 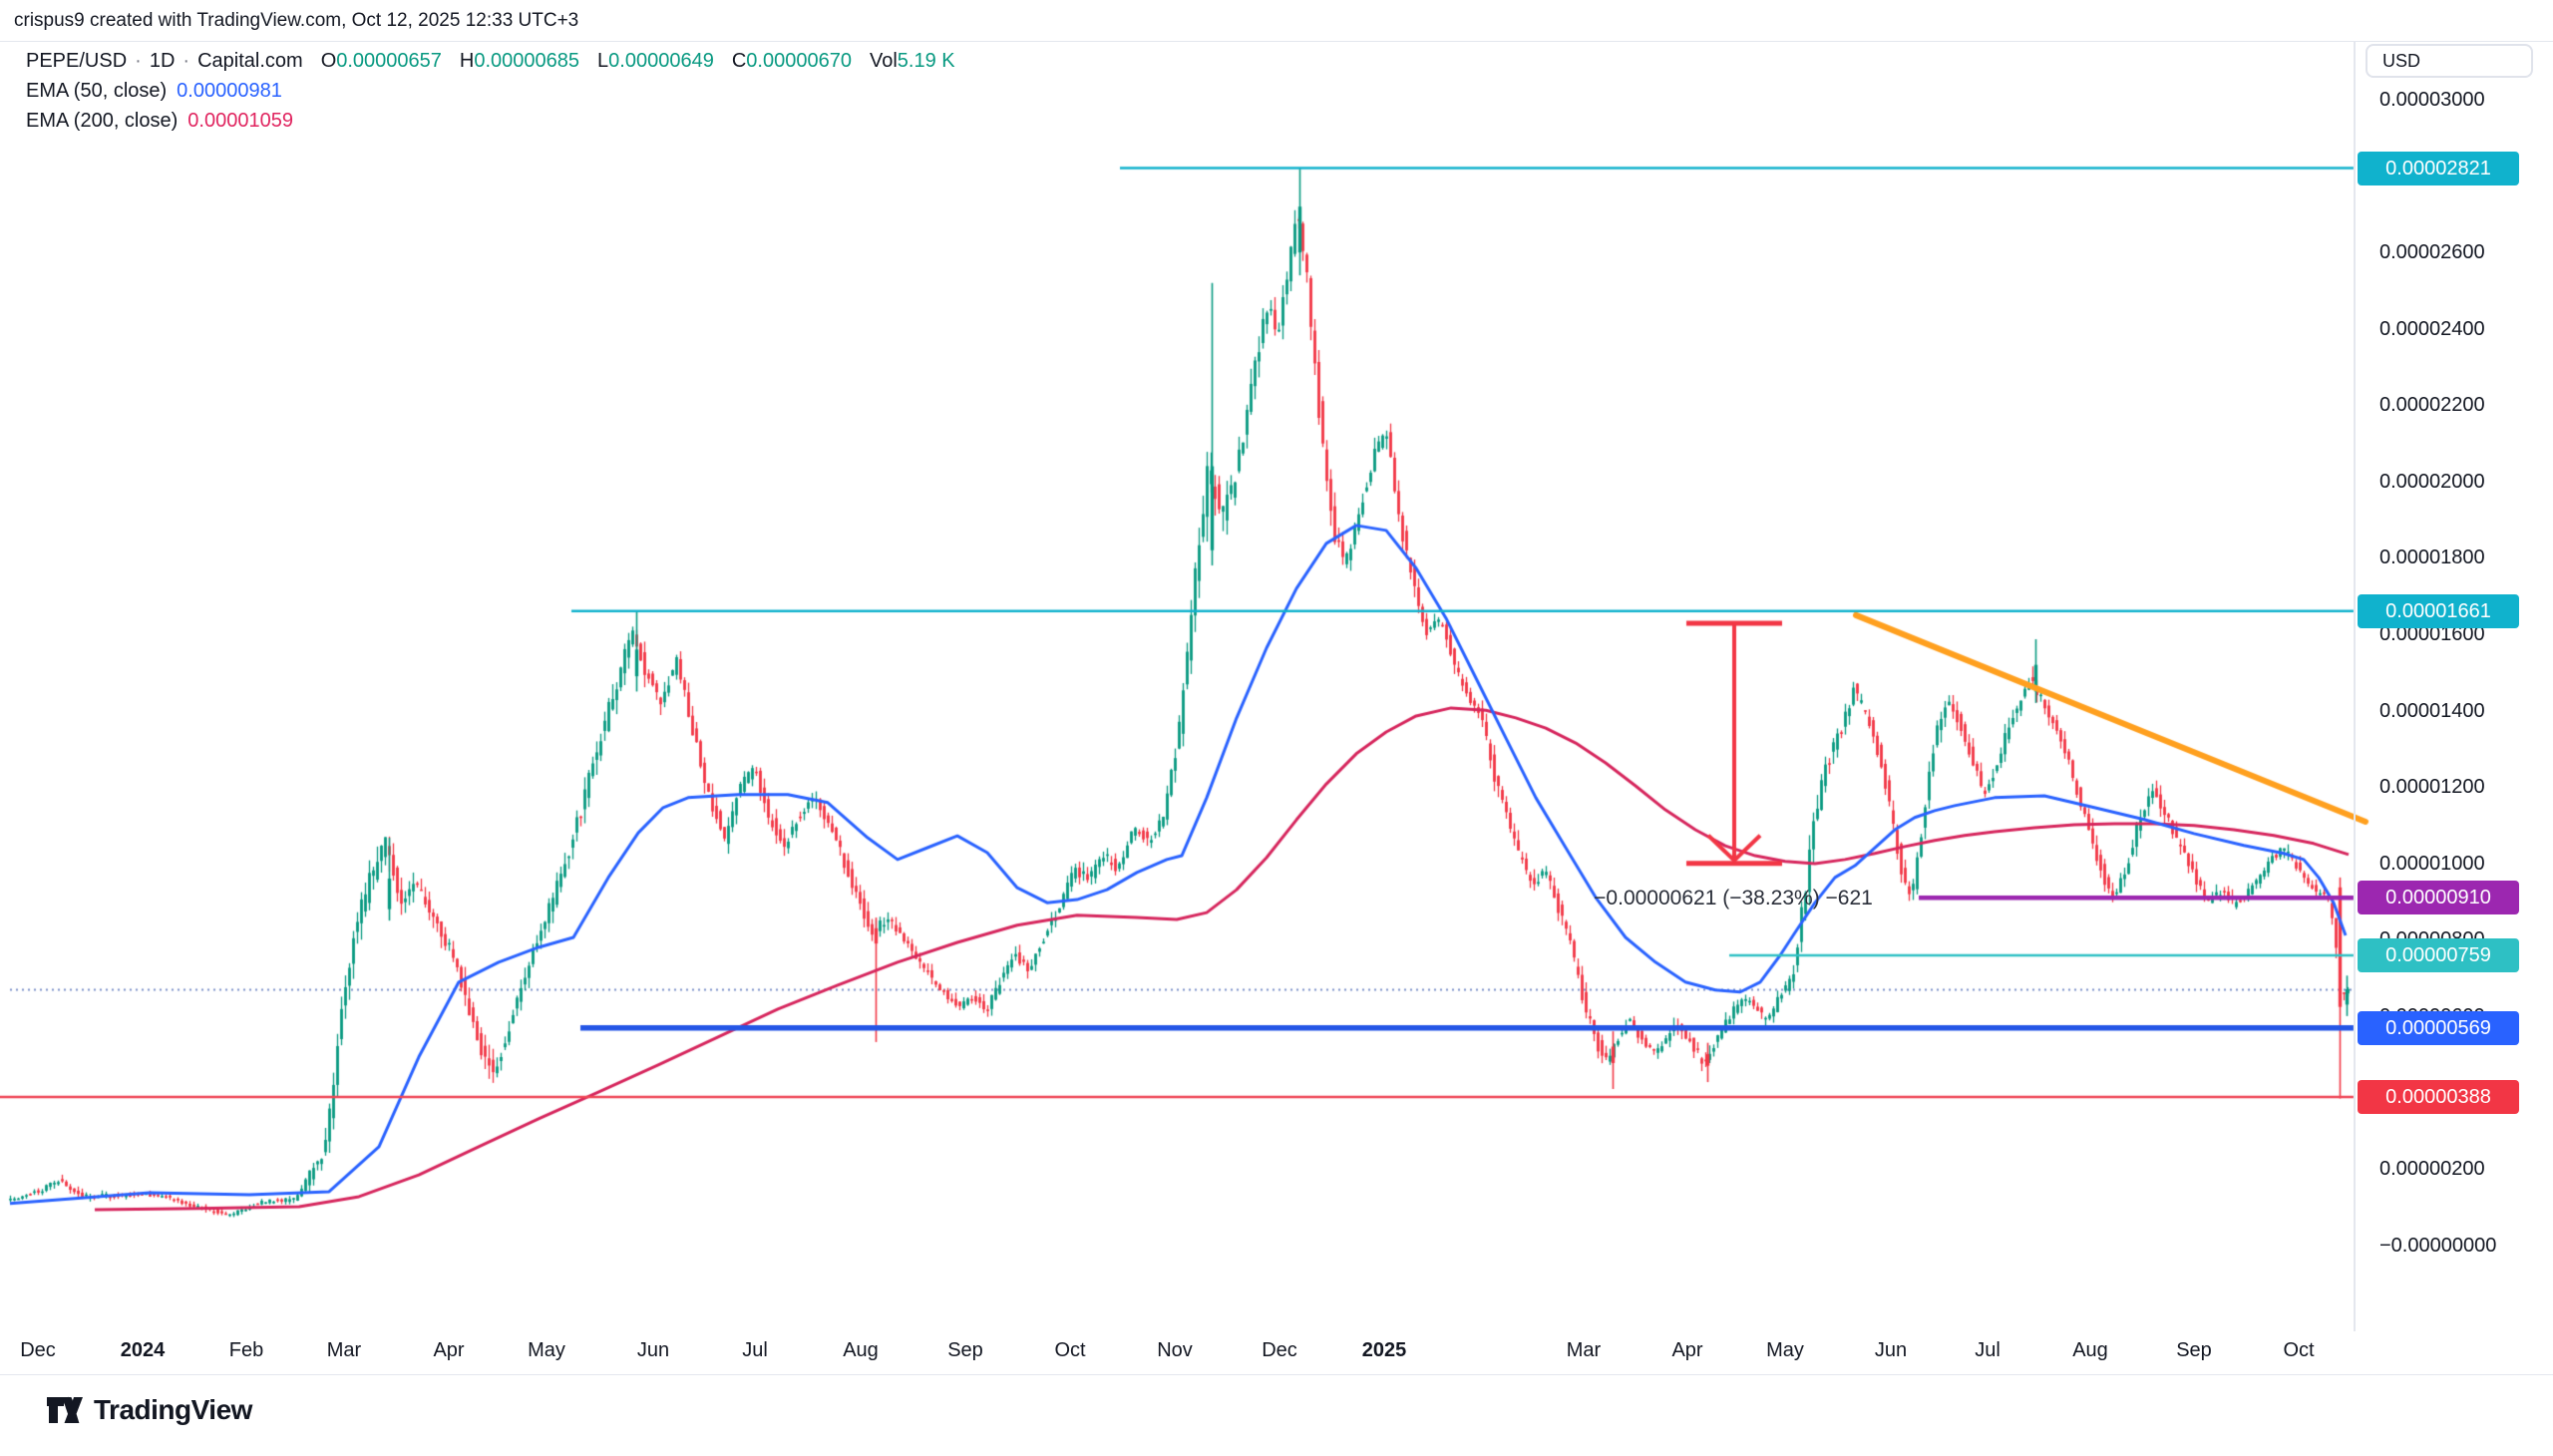 What do you see at coordinates (739, 60) in the screenshot?
I see `close-label: C` at bounding box center [739, 60].